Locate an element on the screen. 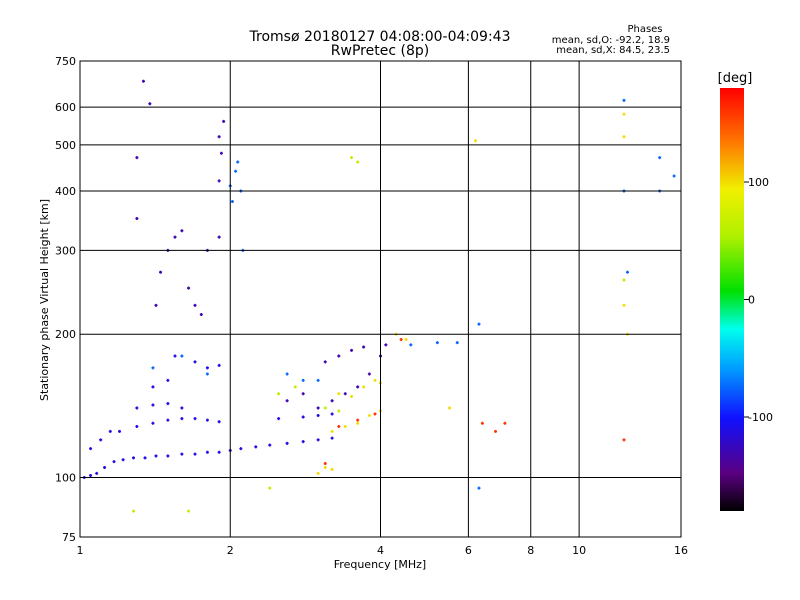 The height and width of the screenshot is (600, 800). stats-x-mode: mean, sd,X: 84.5, 23.5 is located at coordinates (613, 50).